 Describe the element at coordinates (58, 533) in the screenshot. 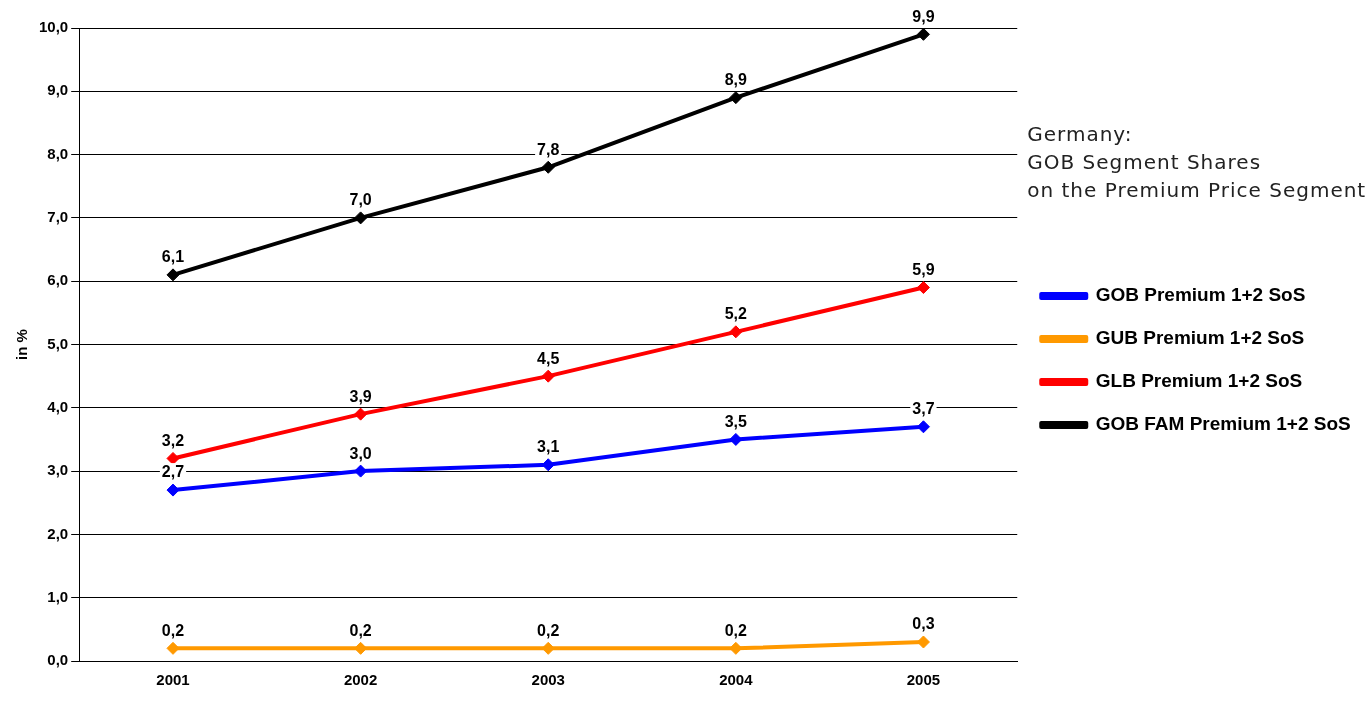

I see `y-tick-label: 2,0` at that location.